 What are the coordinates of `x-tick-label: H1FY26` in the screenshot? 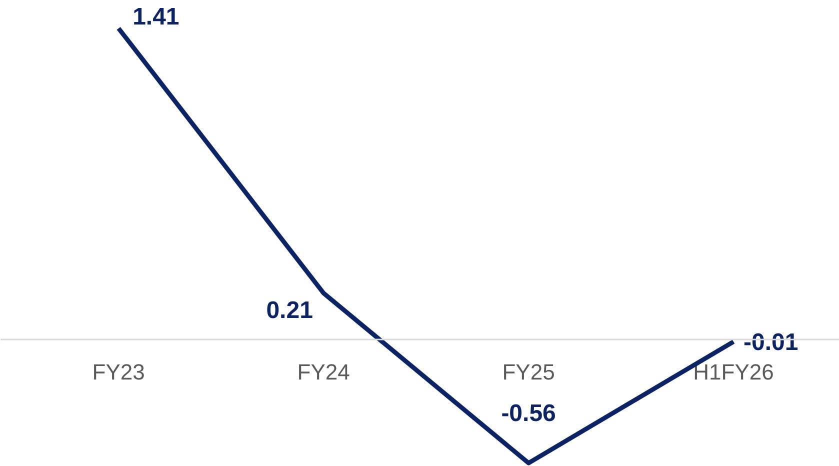 It's located at (733, 371).